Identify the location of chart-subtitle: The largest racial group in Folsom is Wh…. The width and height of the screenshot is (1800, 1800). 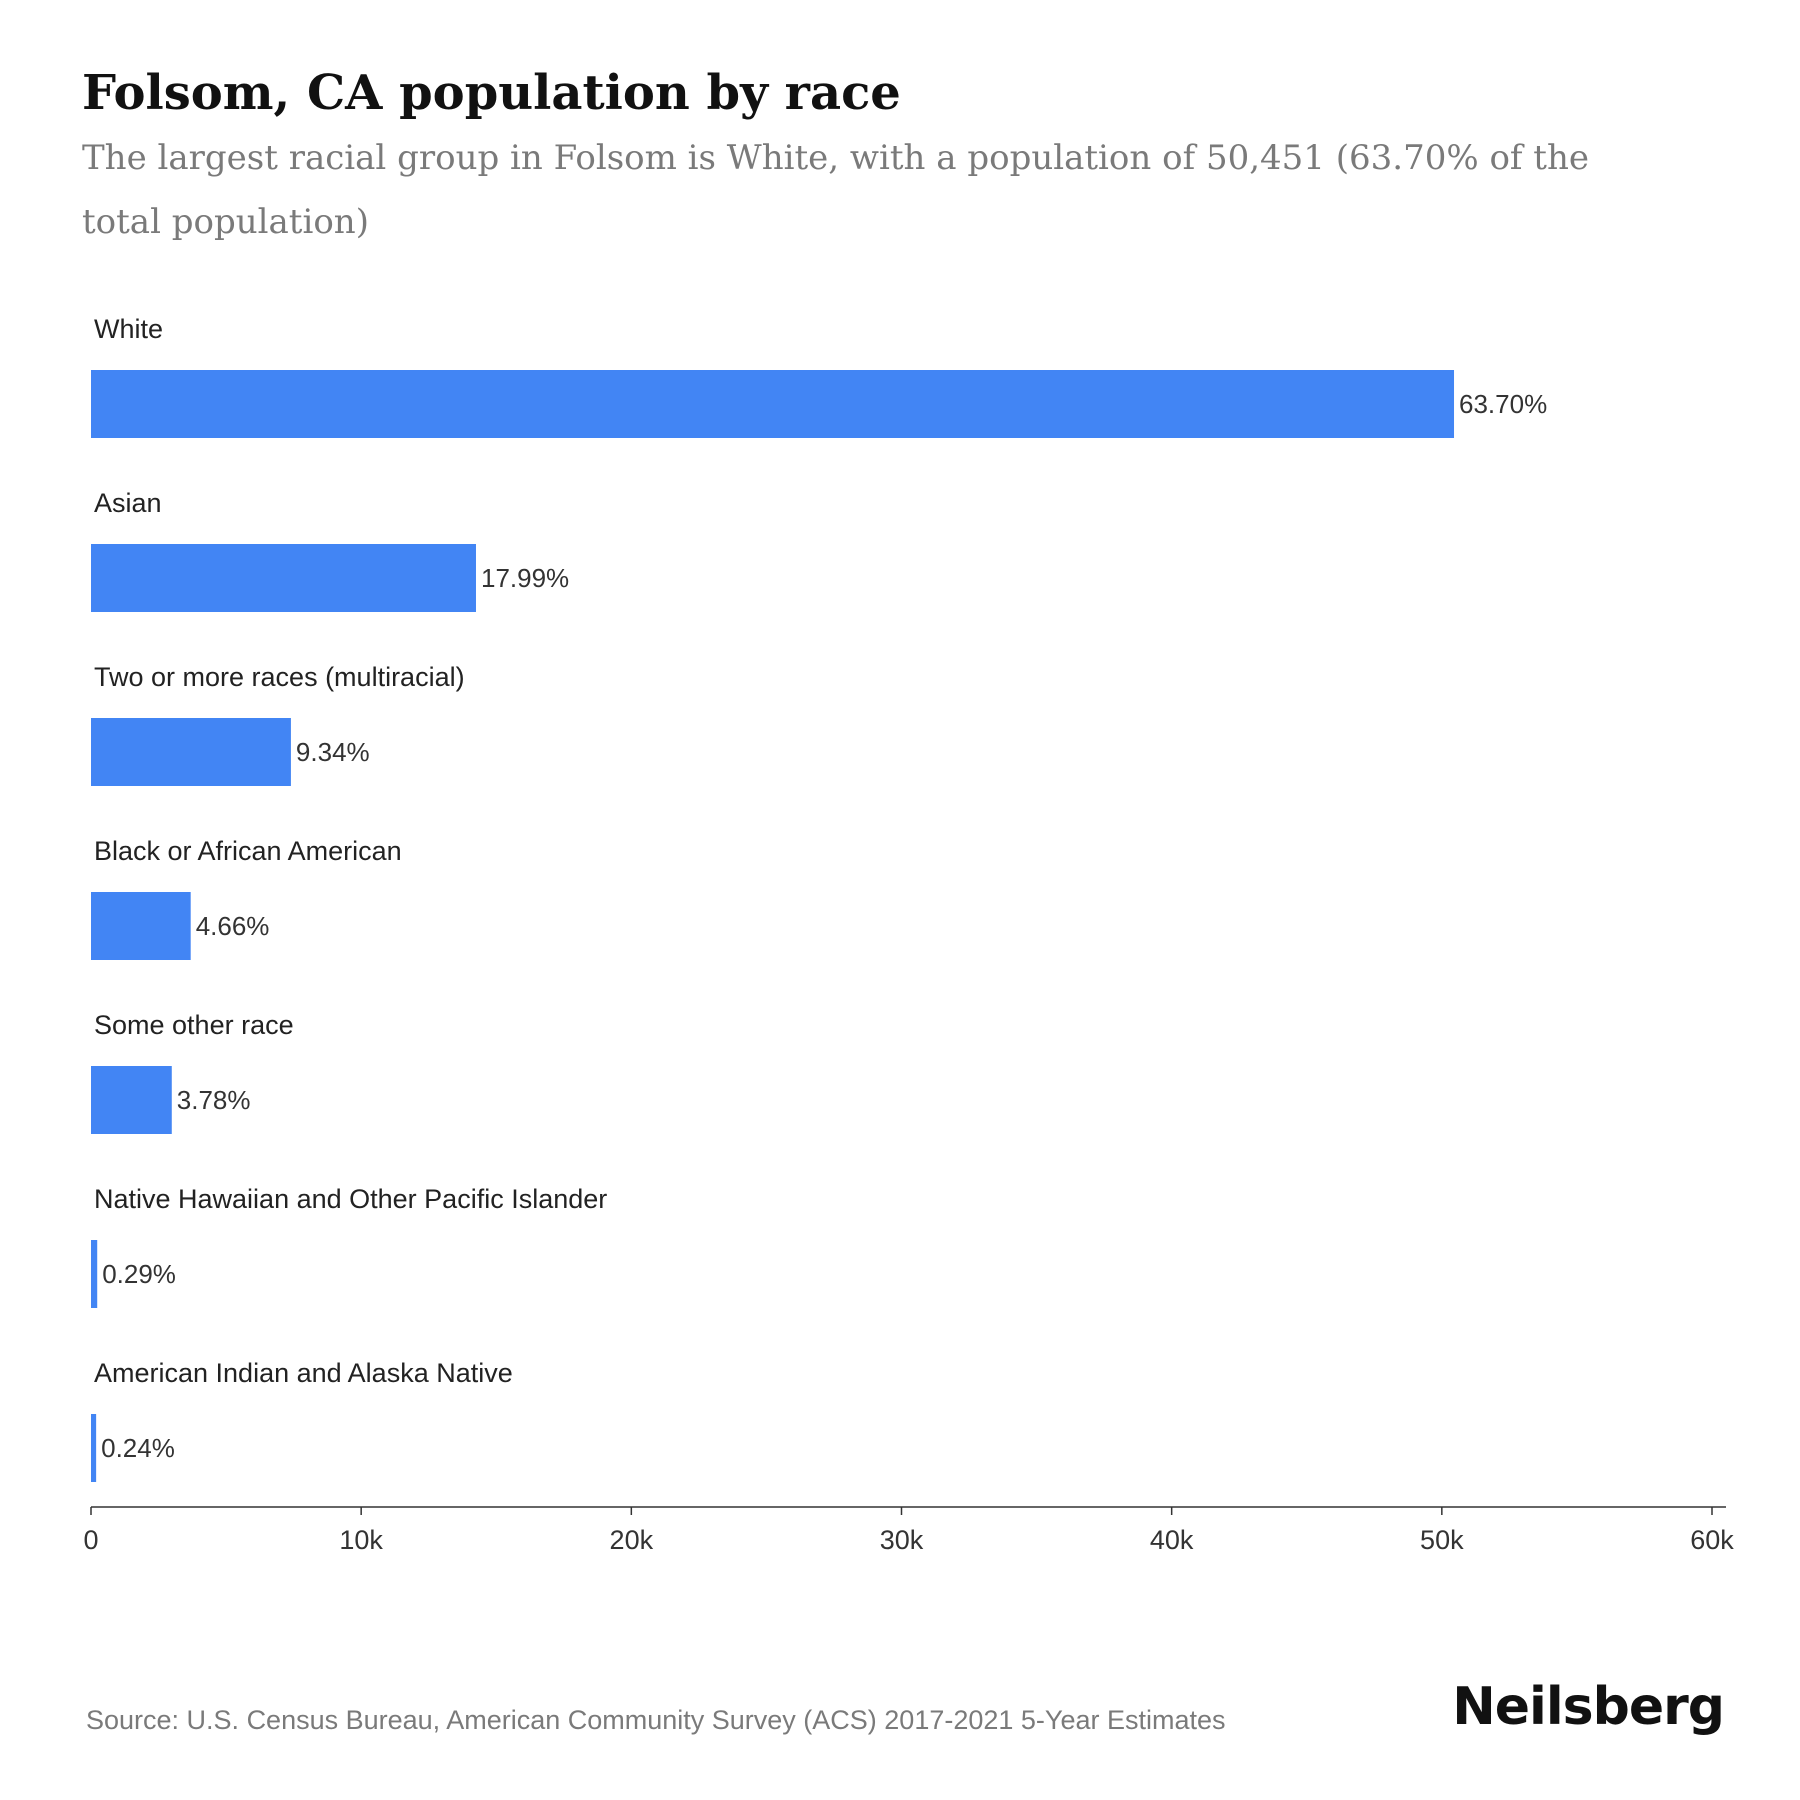
(835, 190).